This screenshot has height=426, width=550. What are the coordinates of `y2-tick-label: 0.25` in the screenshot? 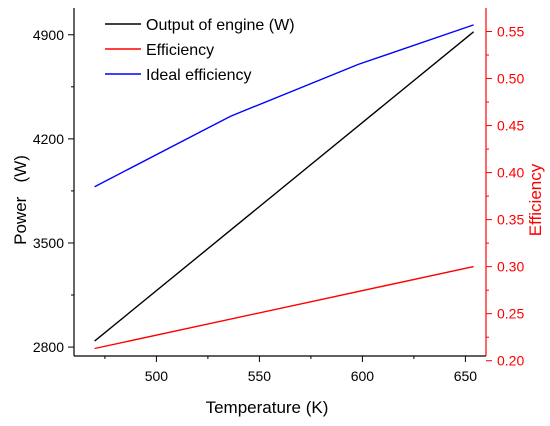 It's located at (510, 314).